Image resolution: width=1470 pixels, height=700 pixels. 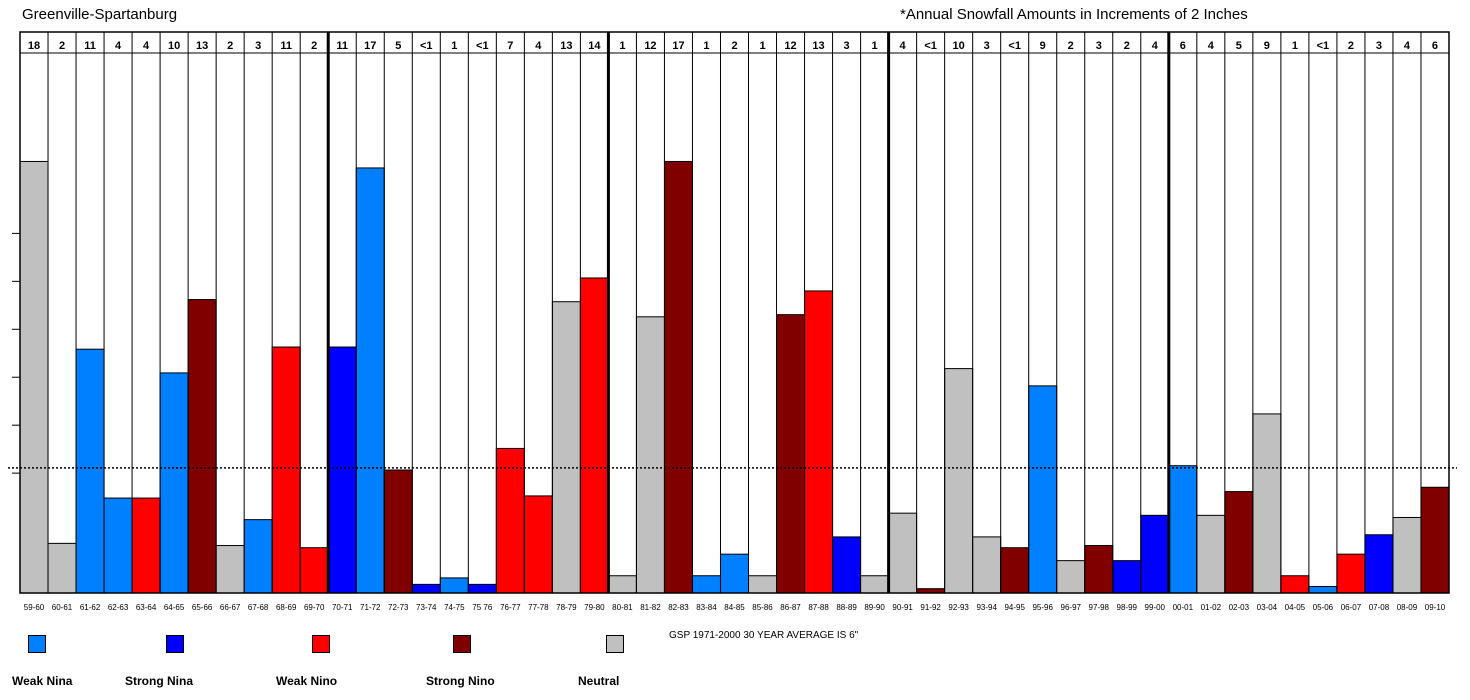 I want to click on category-tick-label: 82-83, so click(x=678, y=607).